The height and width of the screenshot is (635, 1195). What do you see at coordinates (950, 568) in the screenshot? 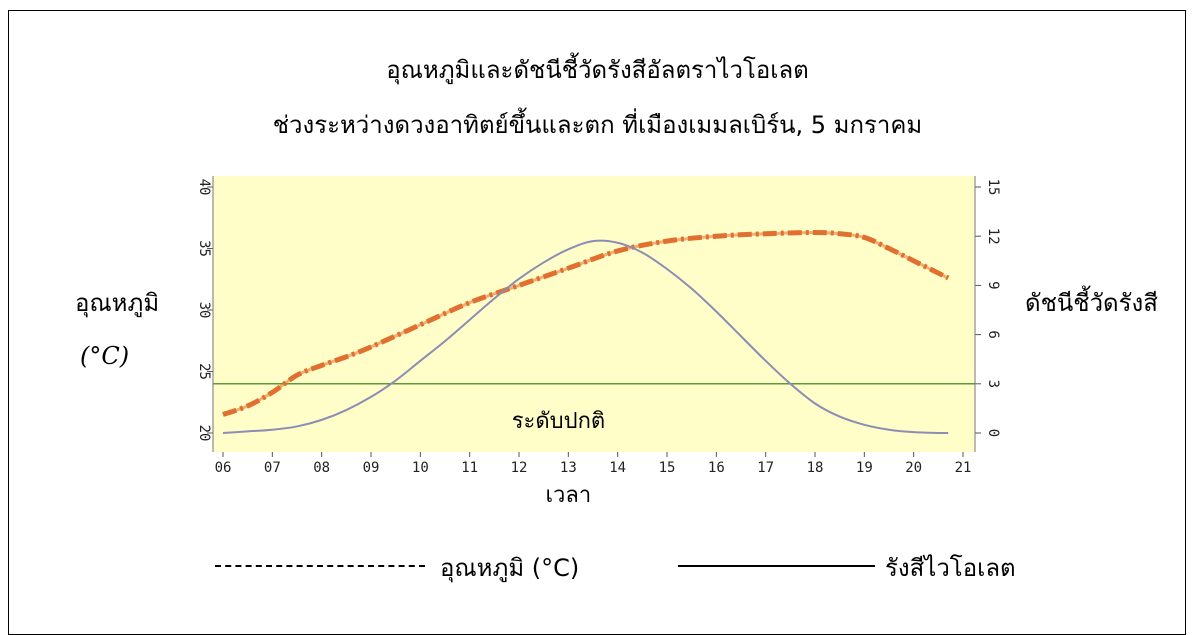
I see `legend-uv-label: รังสีไวโอเลต` at bounding box center [950, 568].